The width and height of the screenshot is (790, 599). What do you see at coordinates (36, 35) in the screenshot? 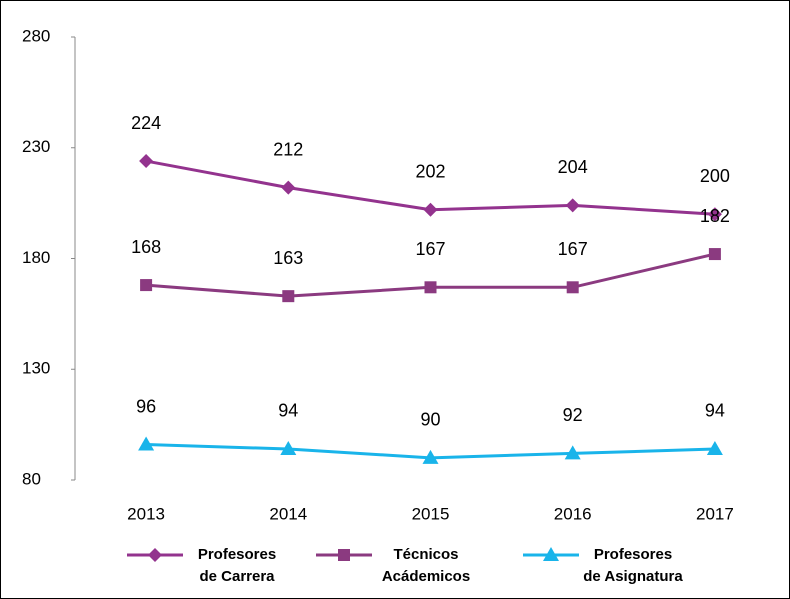
I see `y-tick-label: 280` at bounding box center [36, 35].